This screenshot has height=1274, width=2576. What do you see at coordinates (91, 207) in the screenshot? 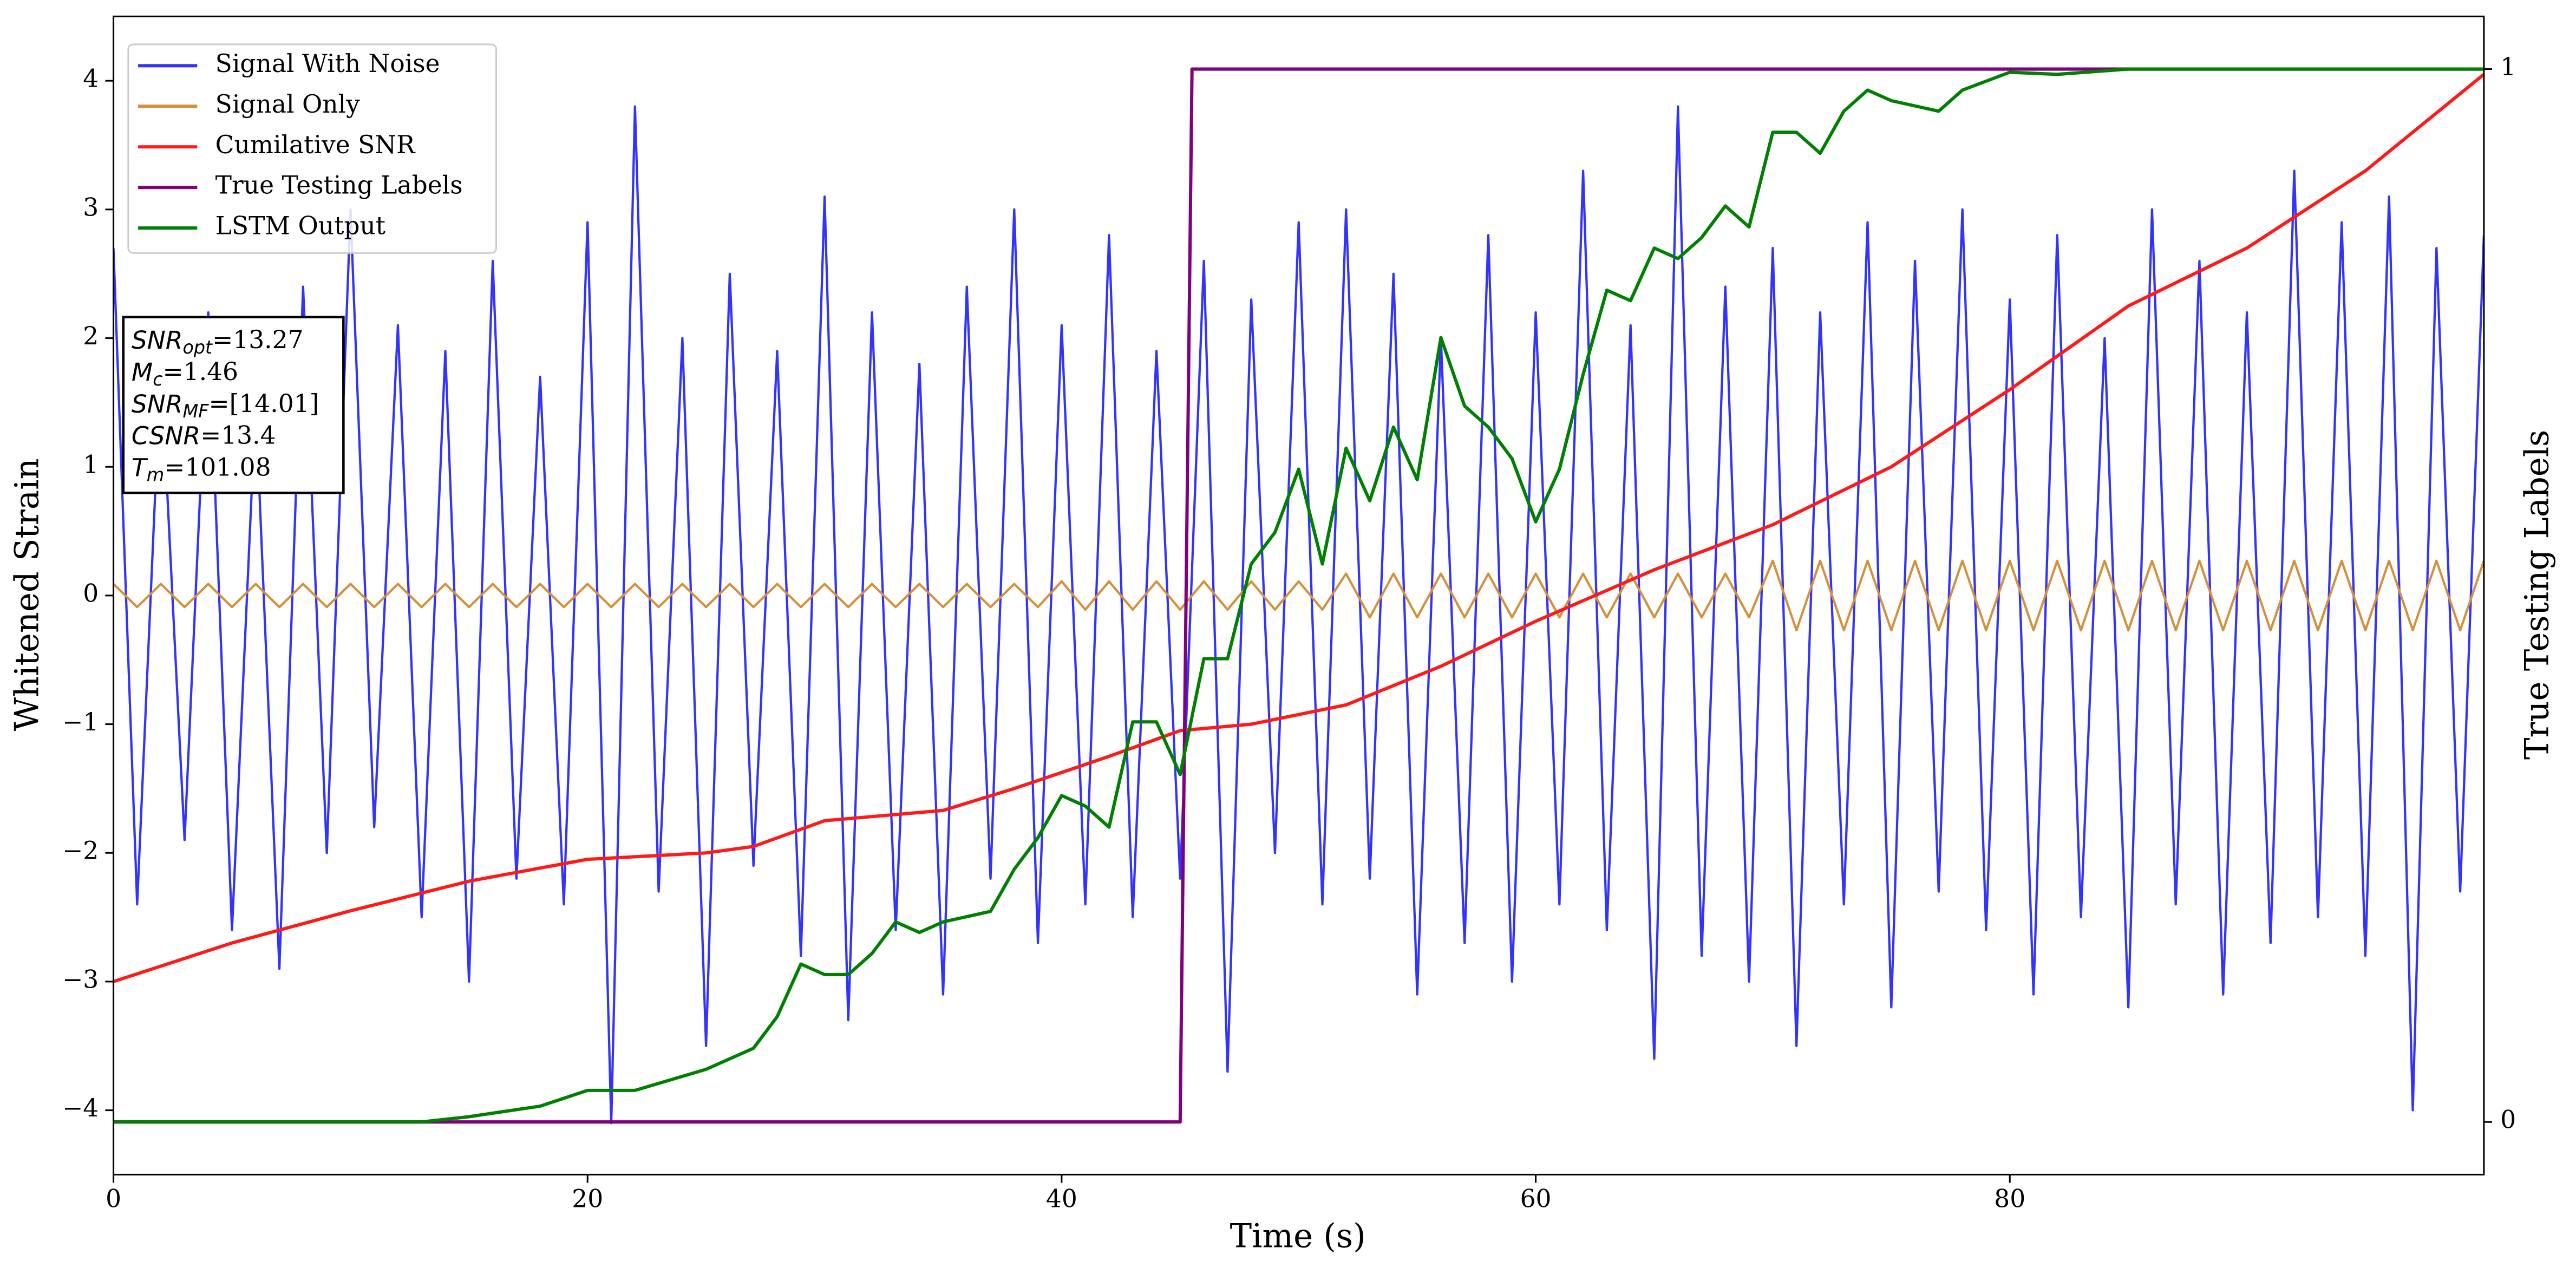
I see `y-tick-label: 3` at bounding box center [91, 207].